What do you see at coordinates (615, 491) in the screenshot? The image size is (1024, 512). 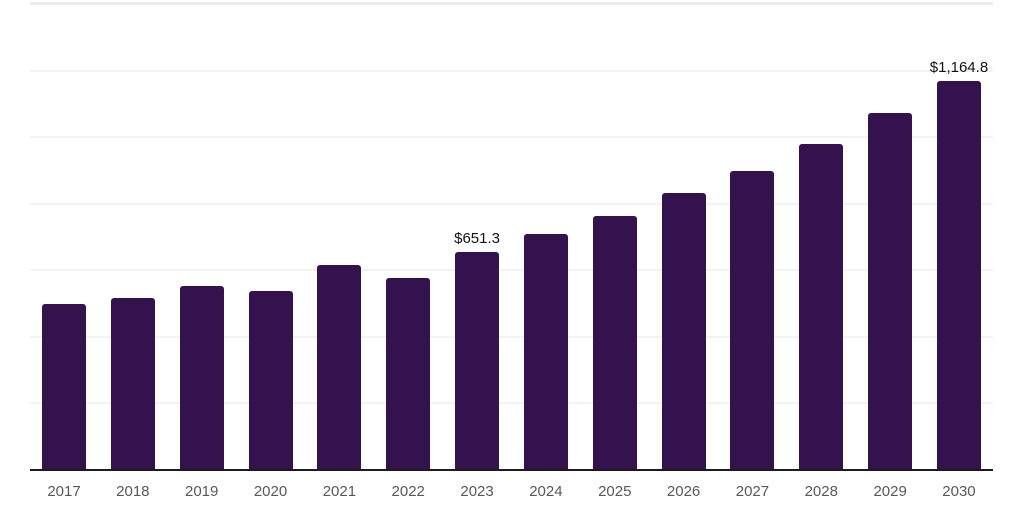 I see `x-tick-label-2025: 2025` at bounding box center [615, 491].